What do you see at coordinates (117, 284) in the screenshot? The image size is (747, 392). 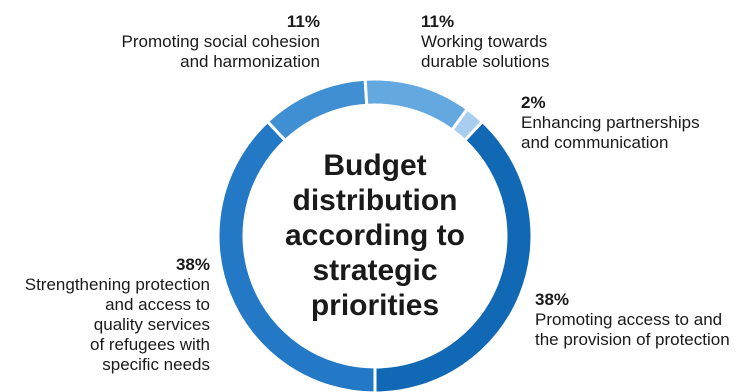 I see `slice-label-line: Strengthening protection` at bounding box center [117, 284].